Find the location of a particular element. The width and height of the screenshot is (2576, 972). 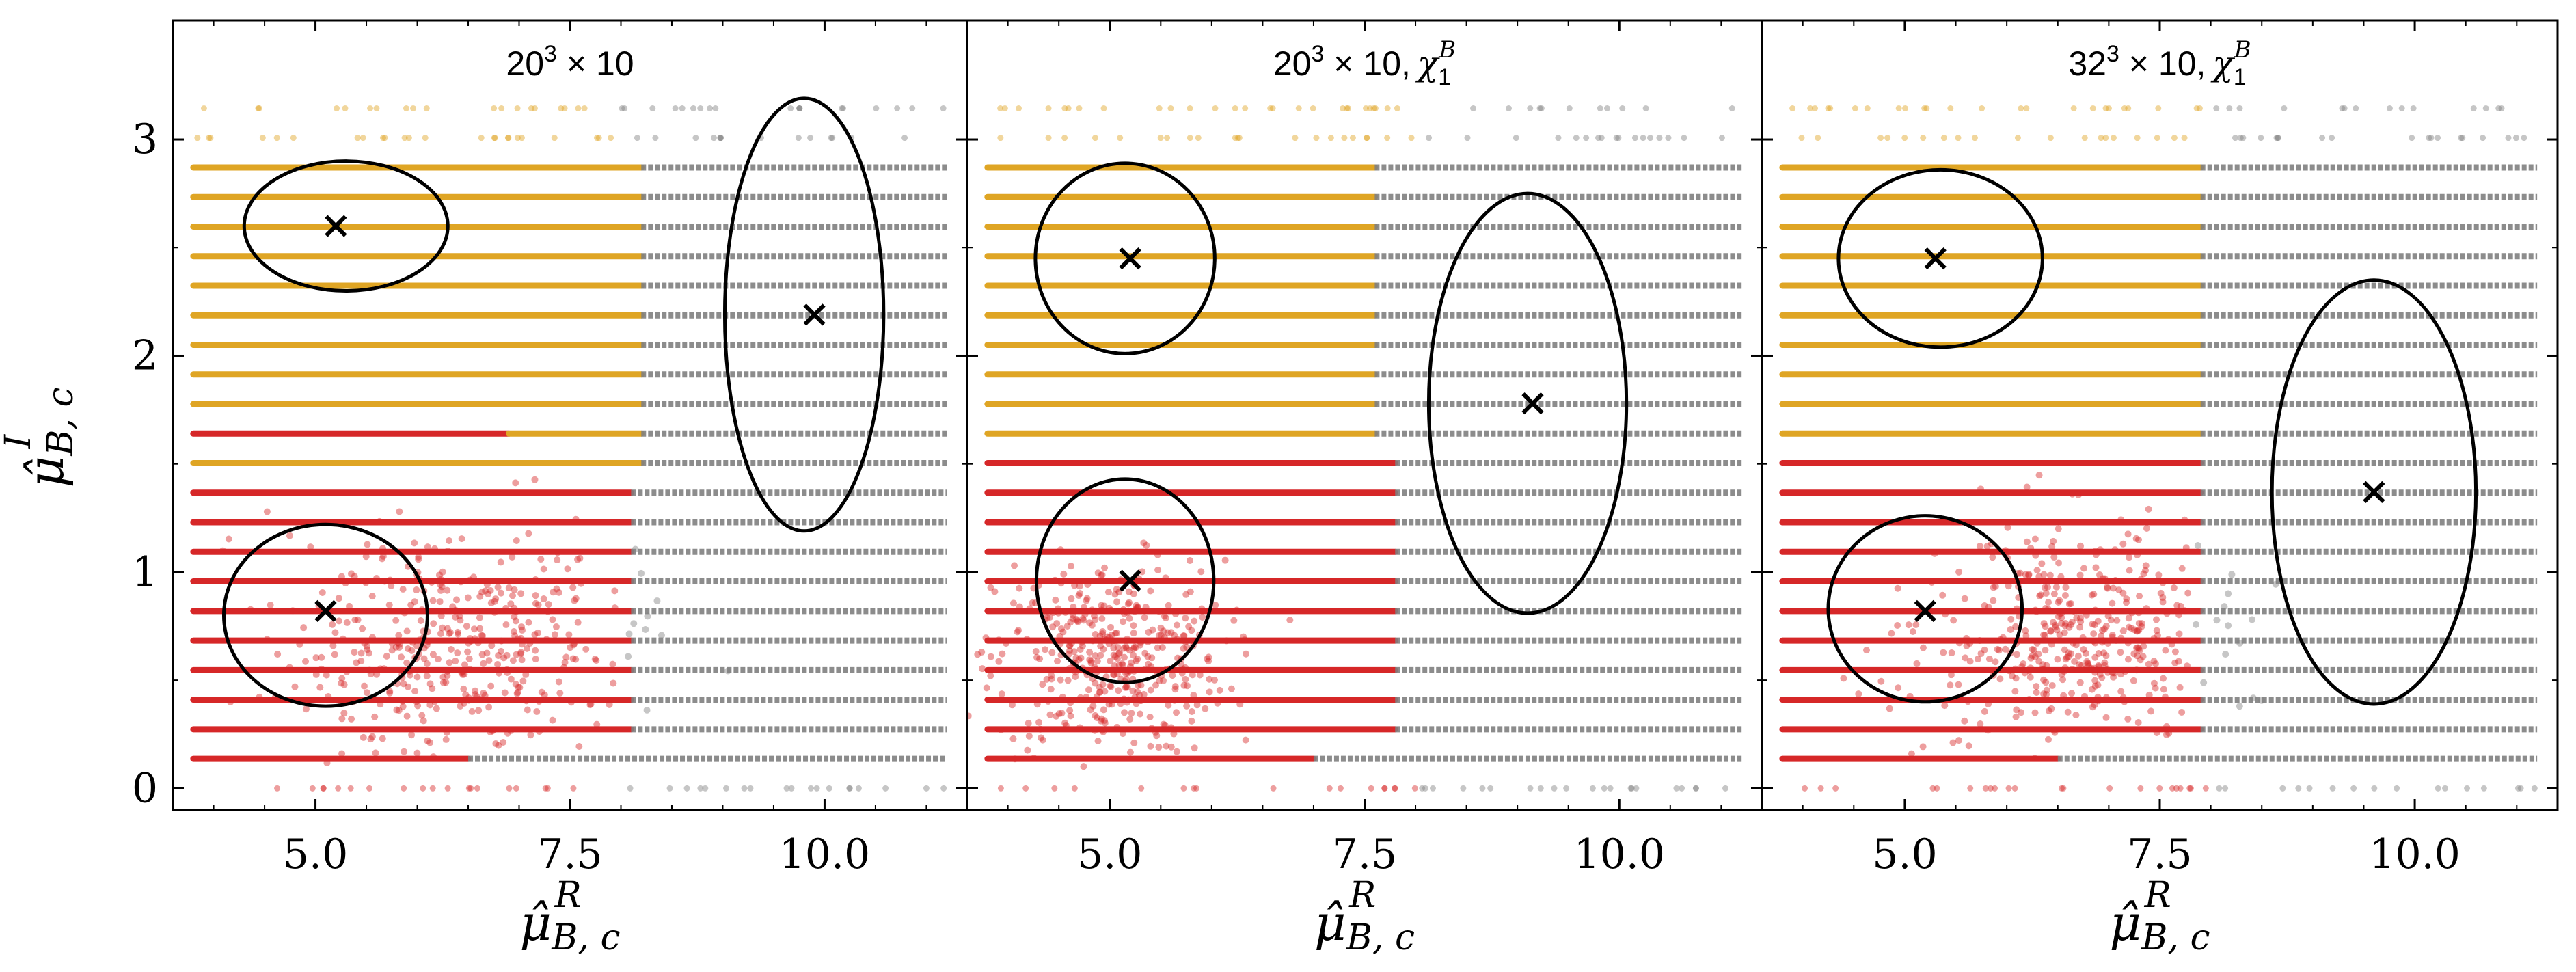

y-tick-label: 2 is located at coordinates (145, 355).